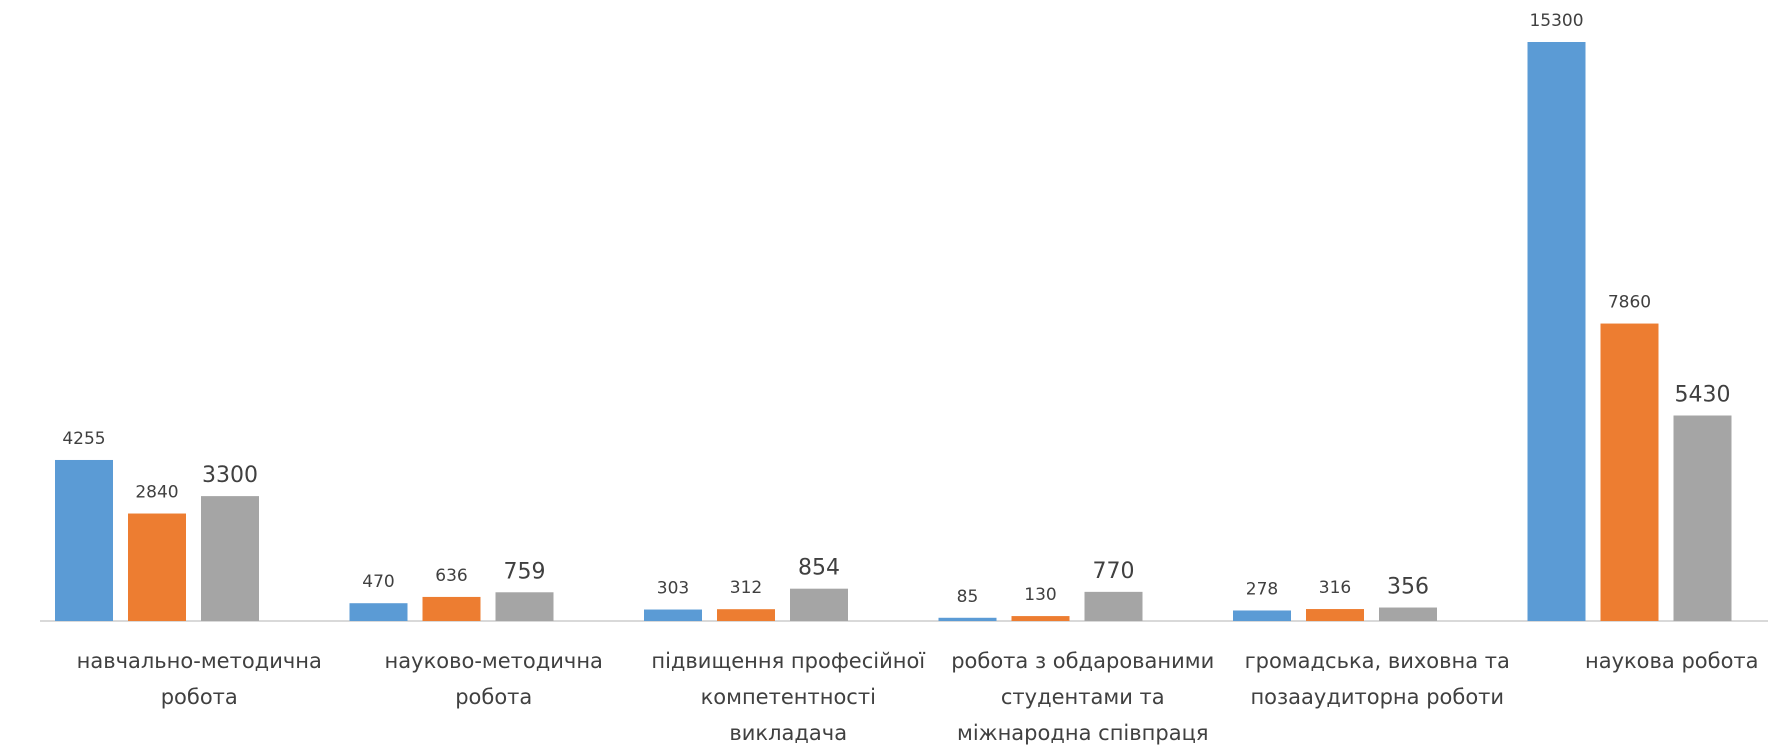 This screenshot has height=750, width=1775. What do you see at coordinates (156, 493) in the screenshot?
I see `data-label-series-2-cat-1: 2840` at bounding box center [156, 493].